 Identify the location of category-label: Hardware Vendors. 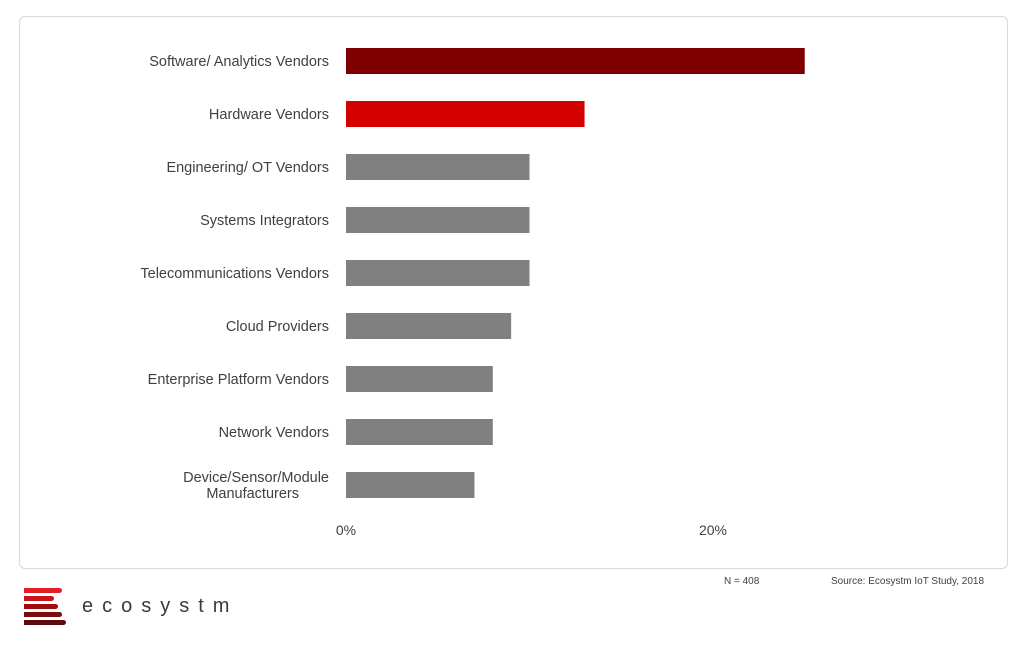
(269, 115).